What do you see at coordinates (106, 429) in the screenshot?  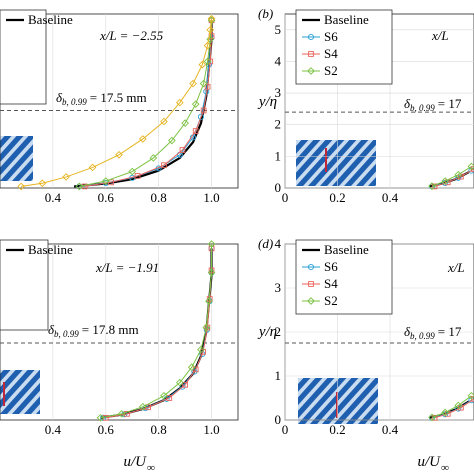 I see `x-tick-label: 0.6` at bounding box center [106, 429].